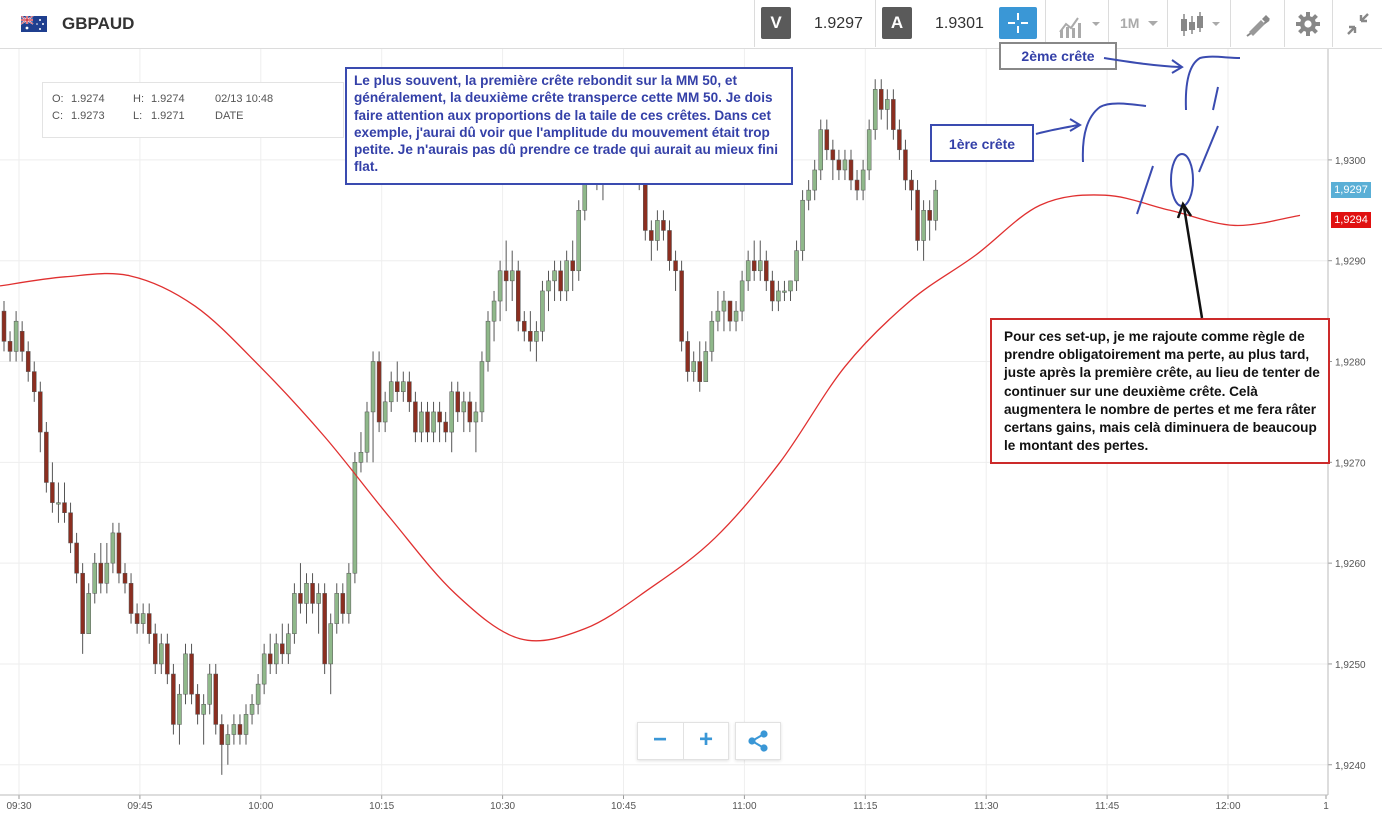 Image resolution: width=1382 pixels, height=822 pixels. I want to click on x-tick-label: 11:00, so click(744, 806).